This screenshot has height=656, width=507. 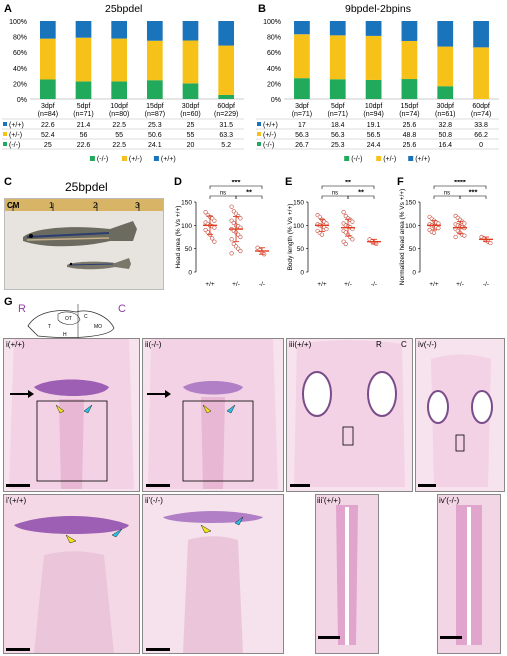 What do you see at coordinates (84, 145) in the screenshot?
I see `table-cell: 22.6` at bounding box center [84, 145].